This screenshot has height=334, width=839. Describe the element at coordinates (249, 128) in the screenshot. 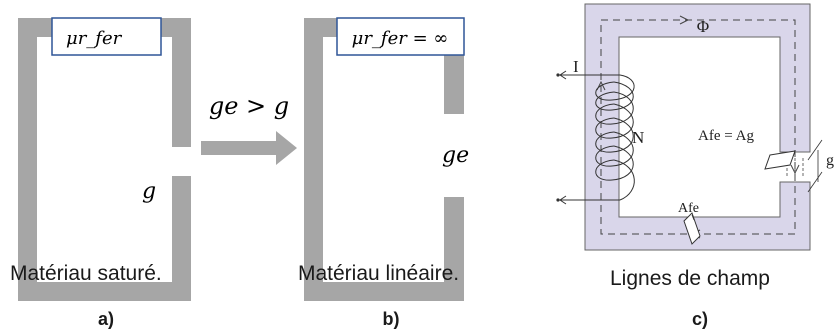

I see `transition-arrow: ge > g` at that location.